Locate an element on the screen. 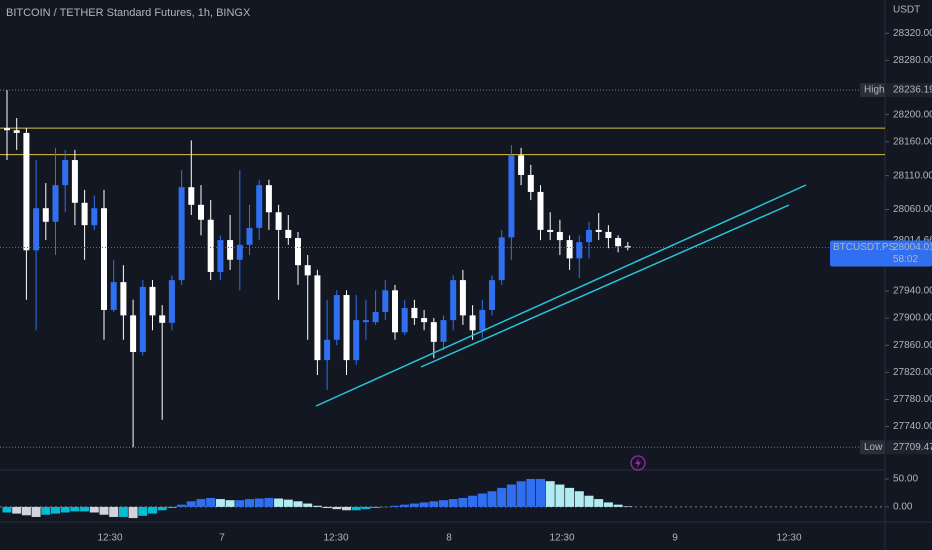 Image resolution: width=932 pixels, height=550 pixels. time-label: 7 is located at coordinates (222, 538).